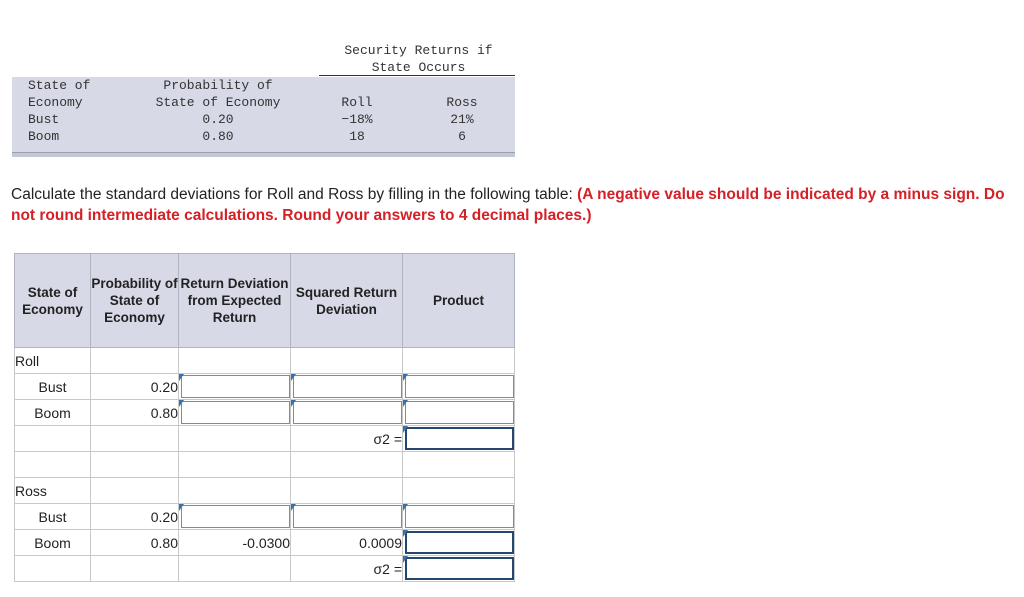  Describe the element at coordinates (462, 136) in the screenshot. I see `given-row-boom-ross: 6` at that location.